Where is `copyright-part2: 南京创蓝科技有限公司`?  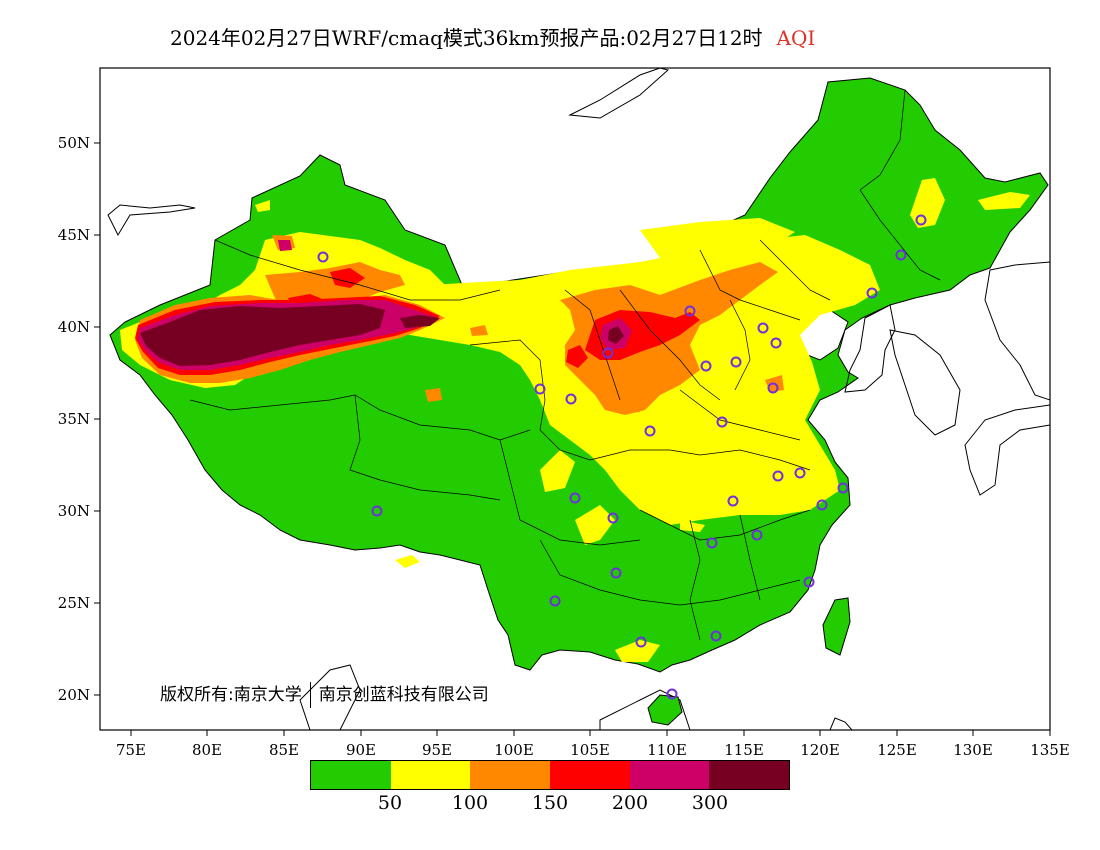 copyright-part2: 南京创蓝科技有限公司 is located at coordinates (403, 695).